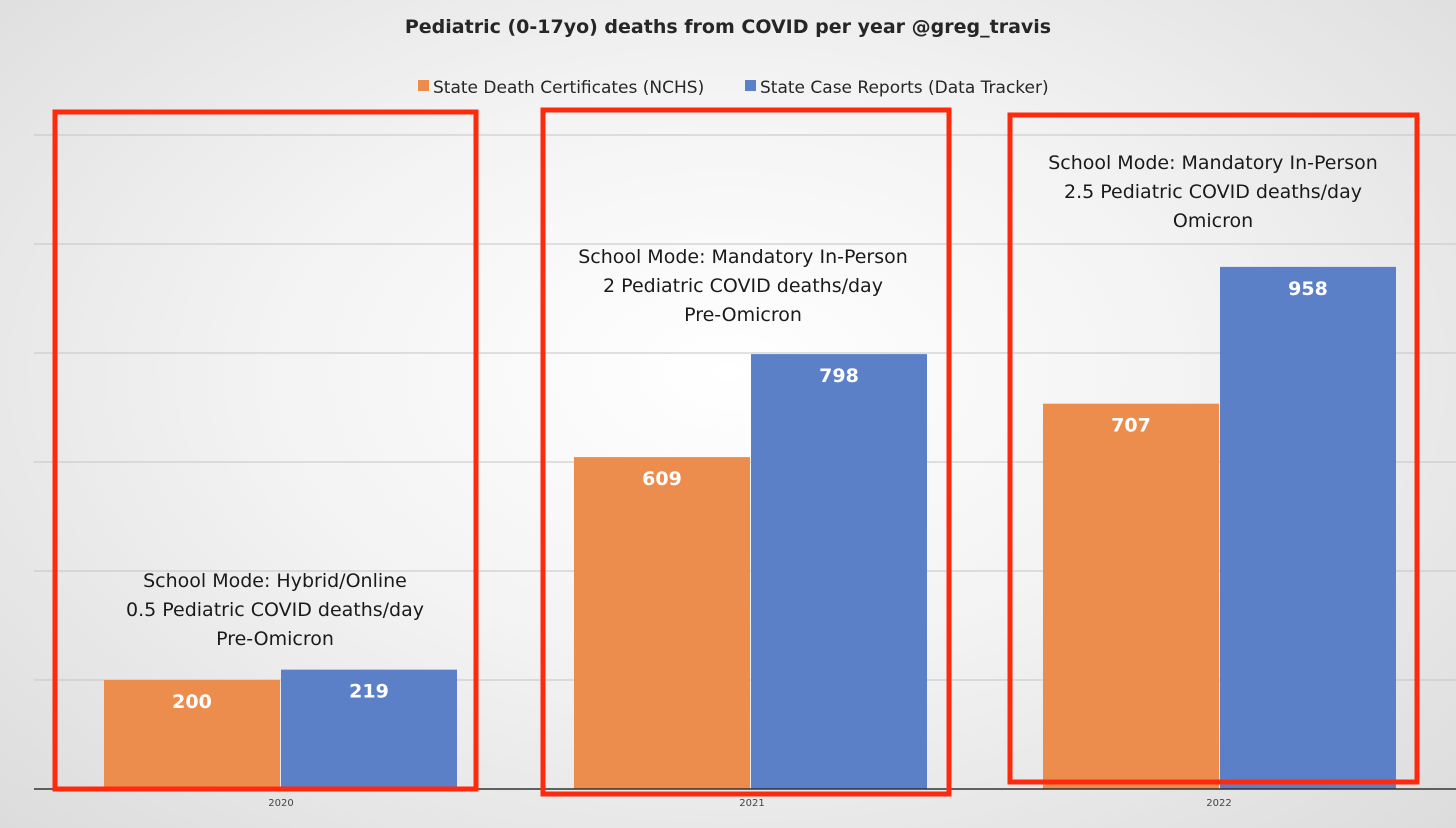  I want to click on data-label-2021-series-2: 798, so click(839, 376).